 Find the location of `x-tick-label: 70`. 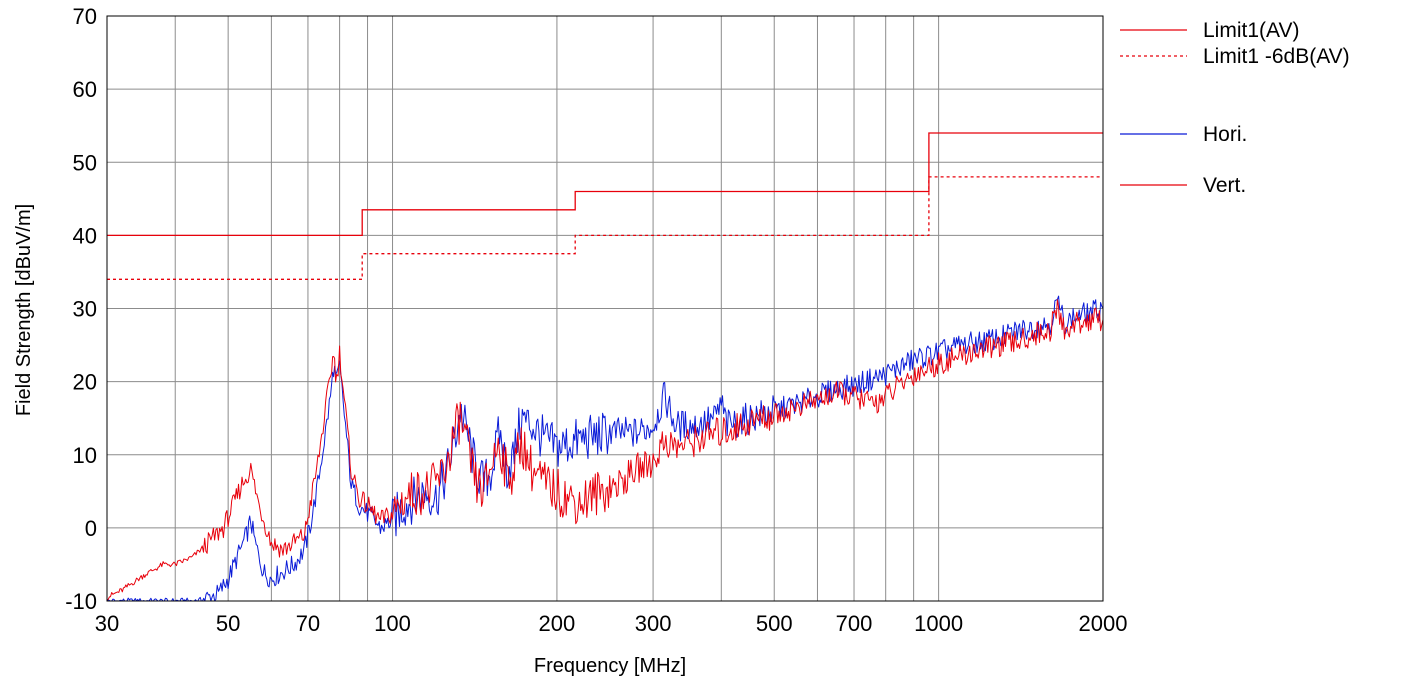

x-tick-label: 70 is located at coordinates (308, 623).